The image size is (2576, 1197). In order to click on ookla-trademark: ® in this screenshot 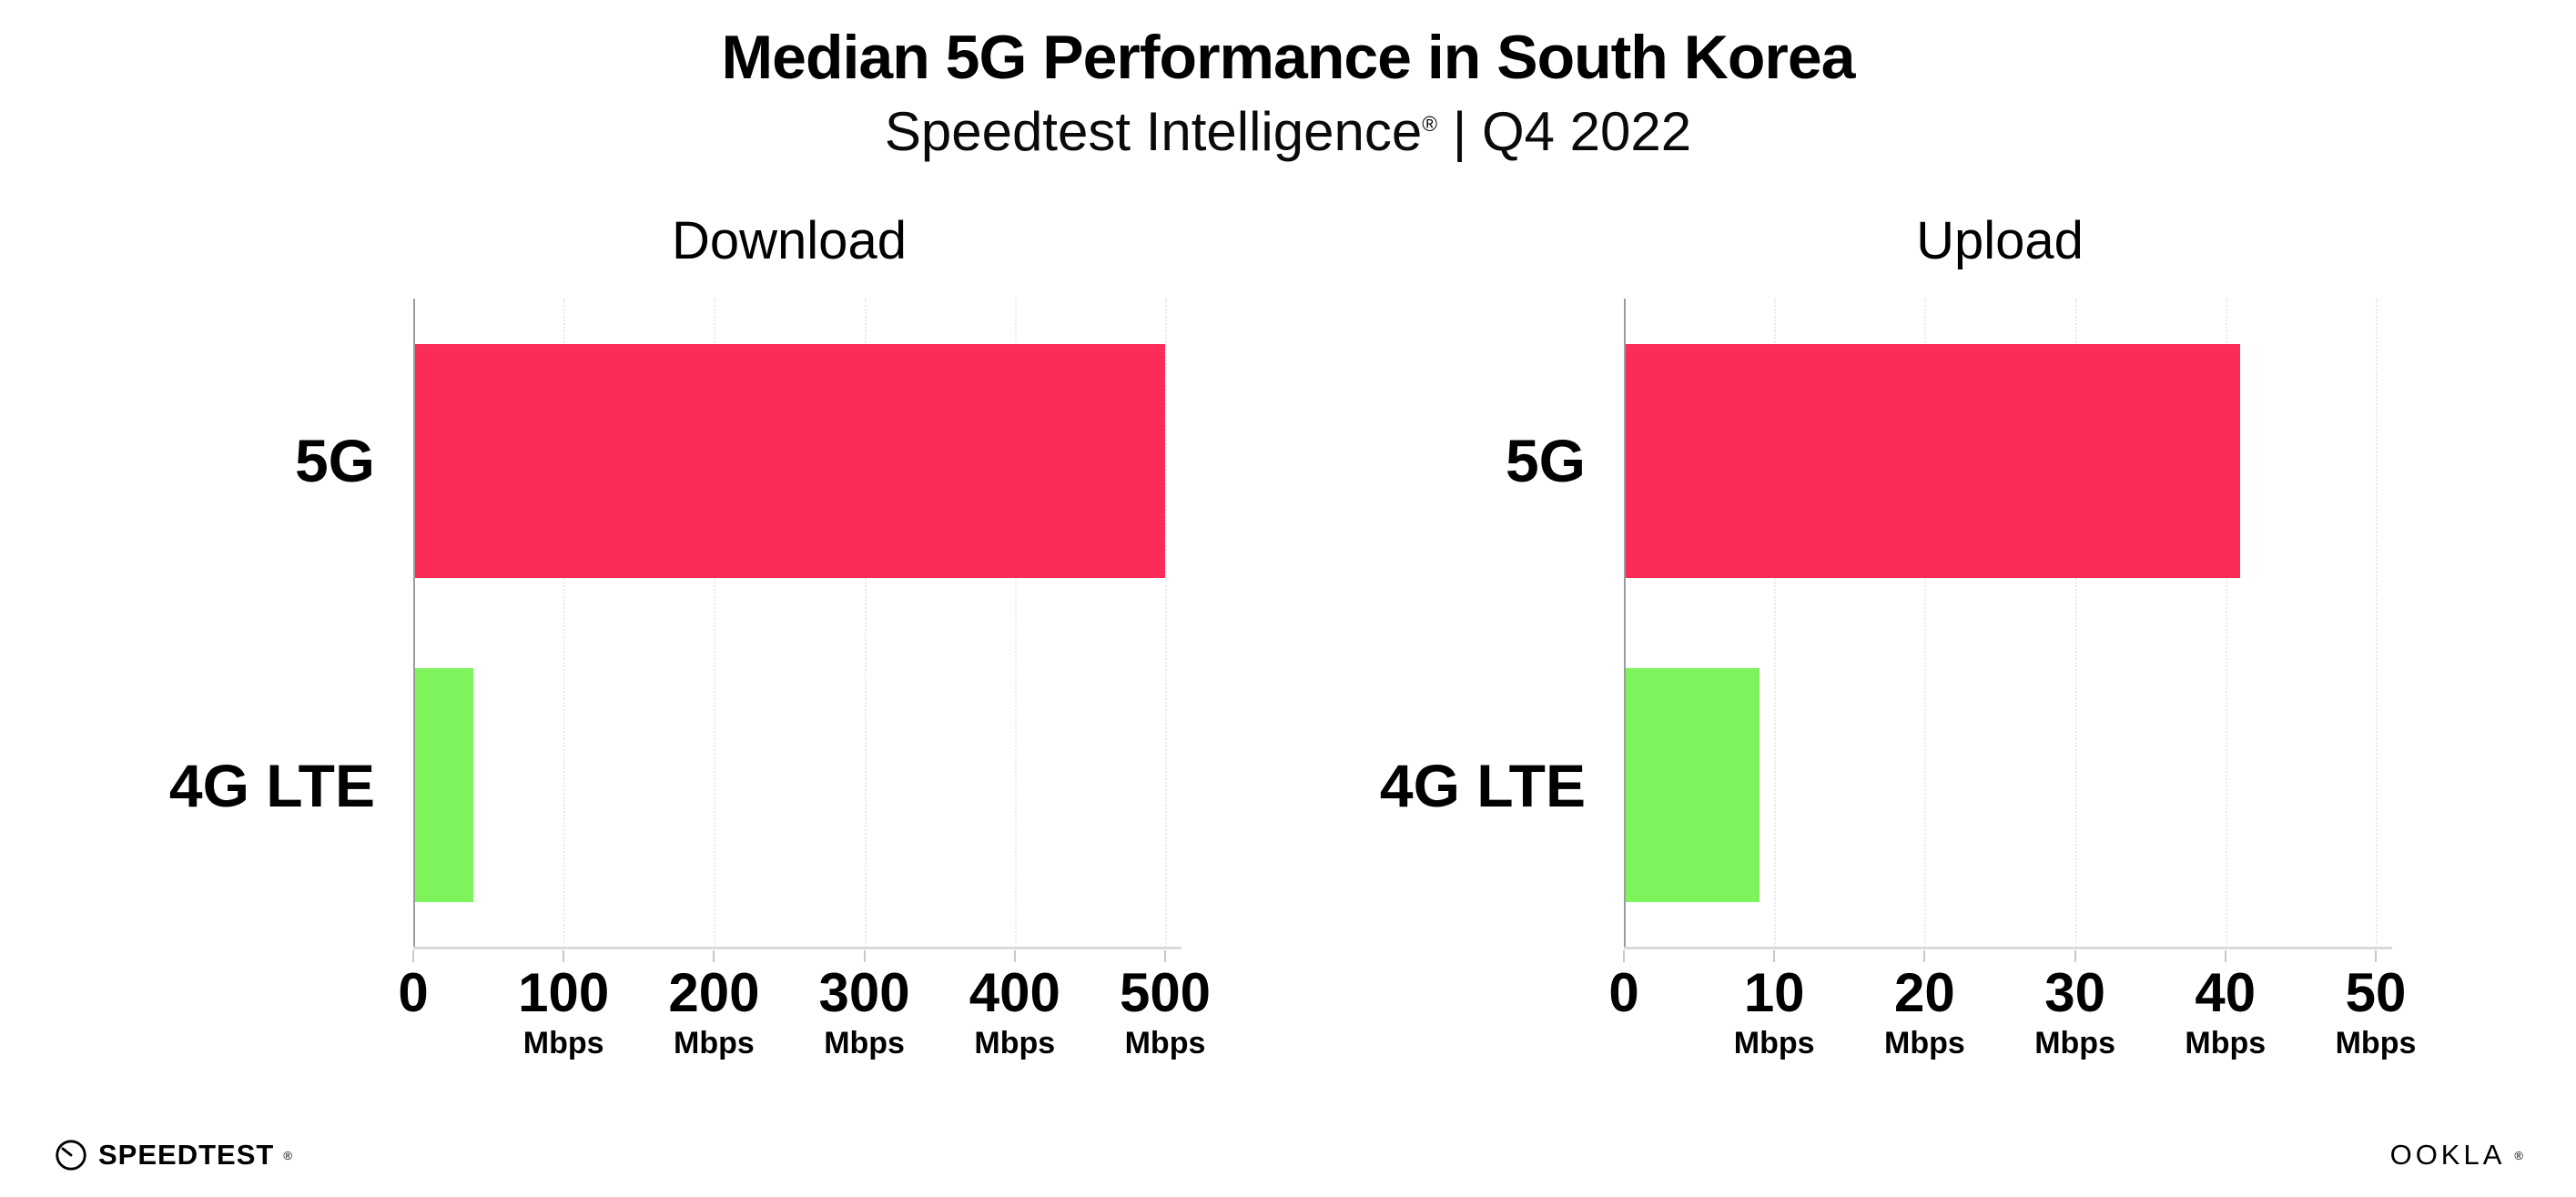, I will do `click(2518, 1155)`.